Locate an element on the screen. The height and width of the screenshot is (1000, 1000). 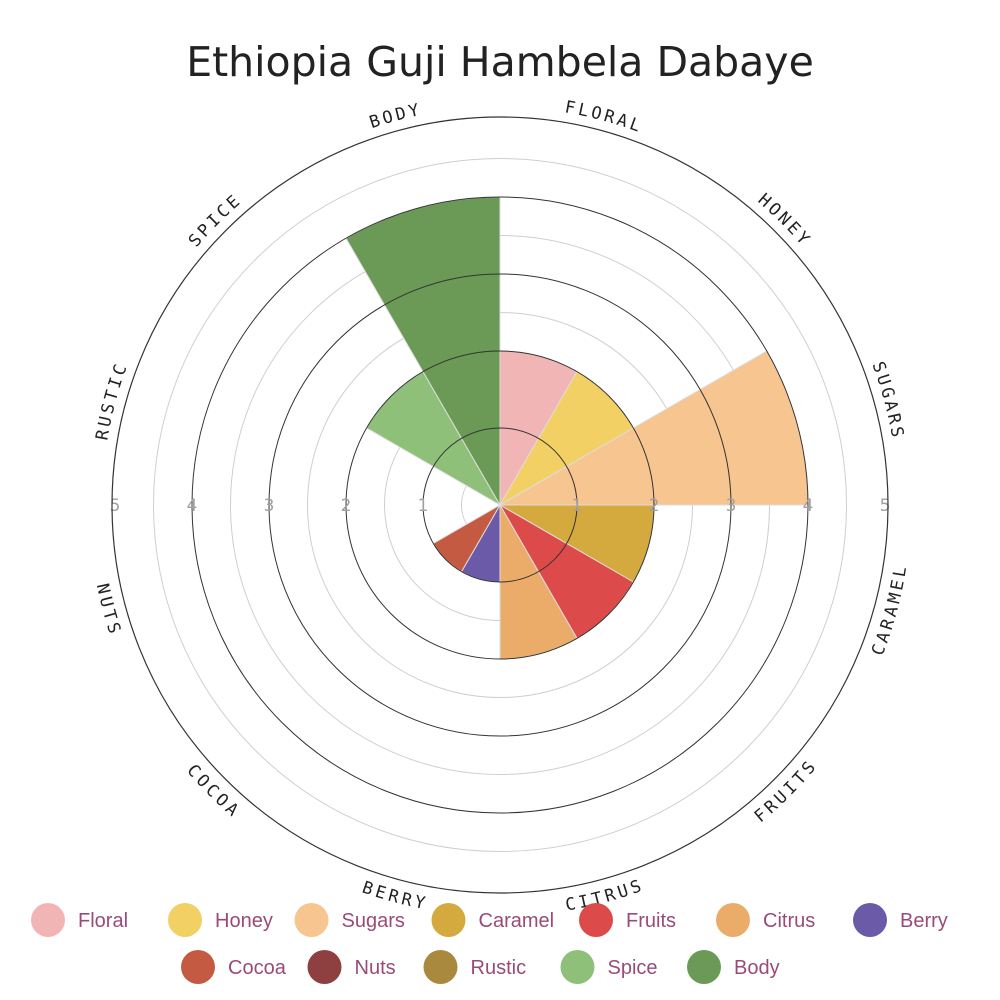
legend-label: Honey is located at coordinates (244, 921).